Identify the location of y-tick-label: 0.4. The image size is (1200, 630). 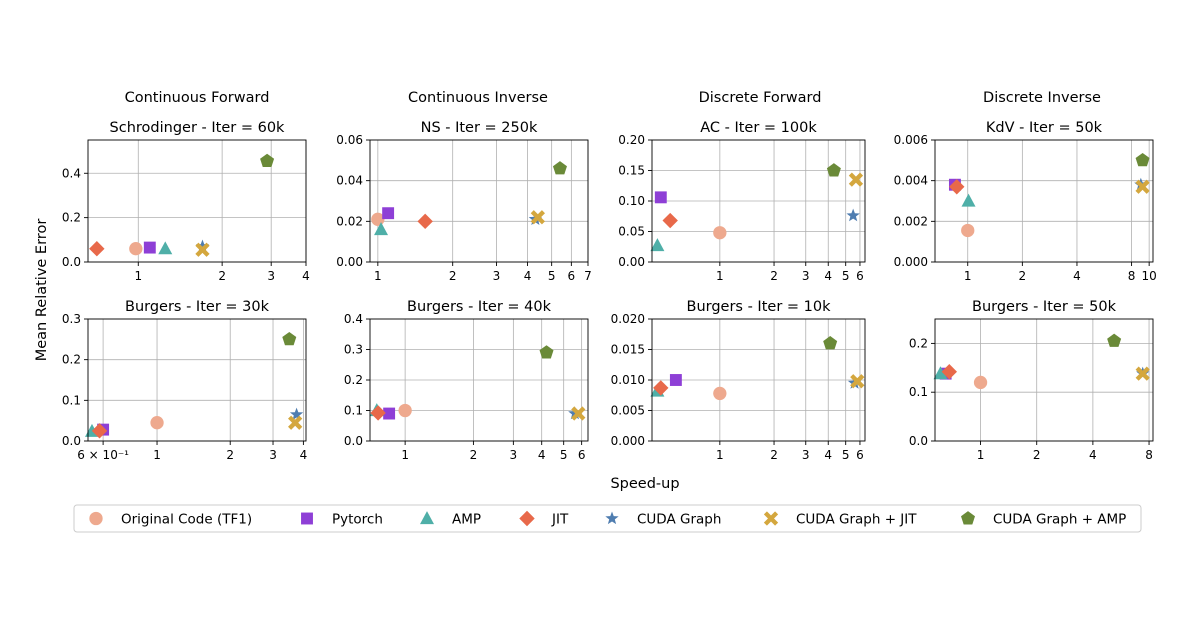
(71, 173).